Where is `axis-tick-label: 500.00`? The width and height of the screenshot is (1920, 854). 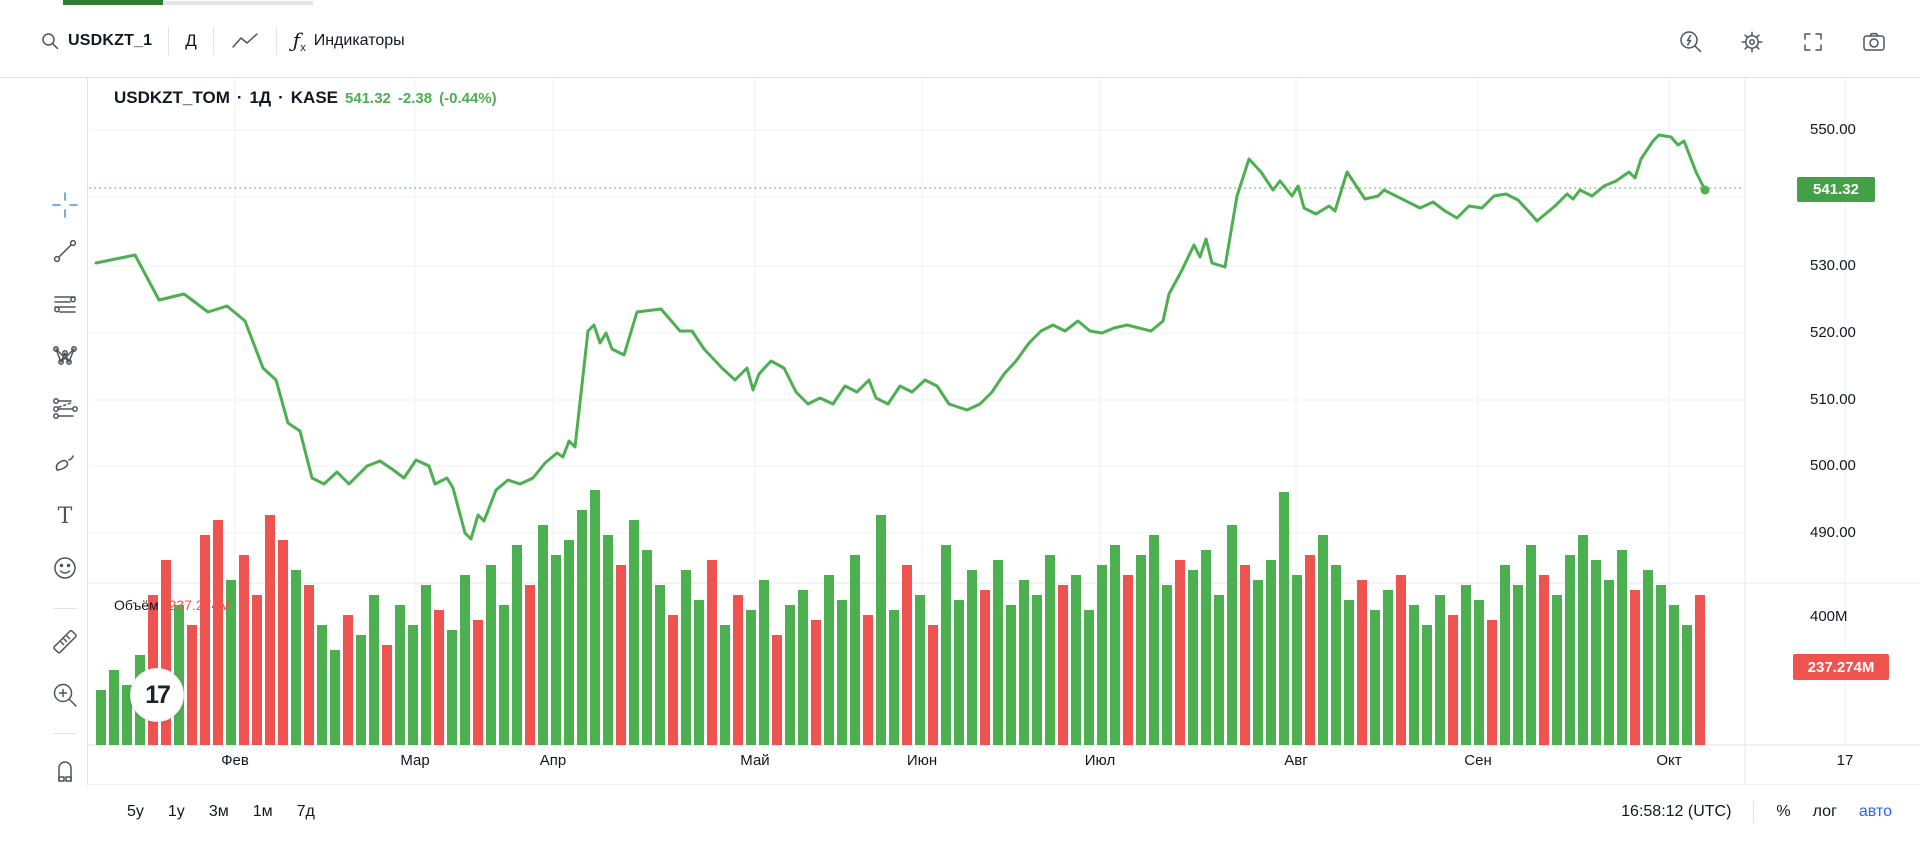 axis-tick-label: 500.00 is located at coordinates (1833, 465).